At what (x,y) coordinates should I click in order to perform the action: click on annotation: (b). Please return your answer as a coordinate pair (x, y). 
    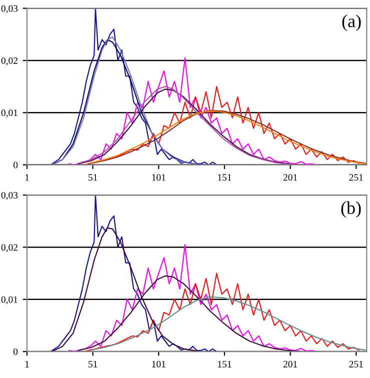
    Looking at the image, I should click on (351, 209).